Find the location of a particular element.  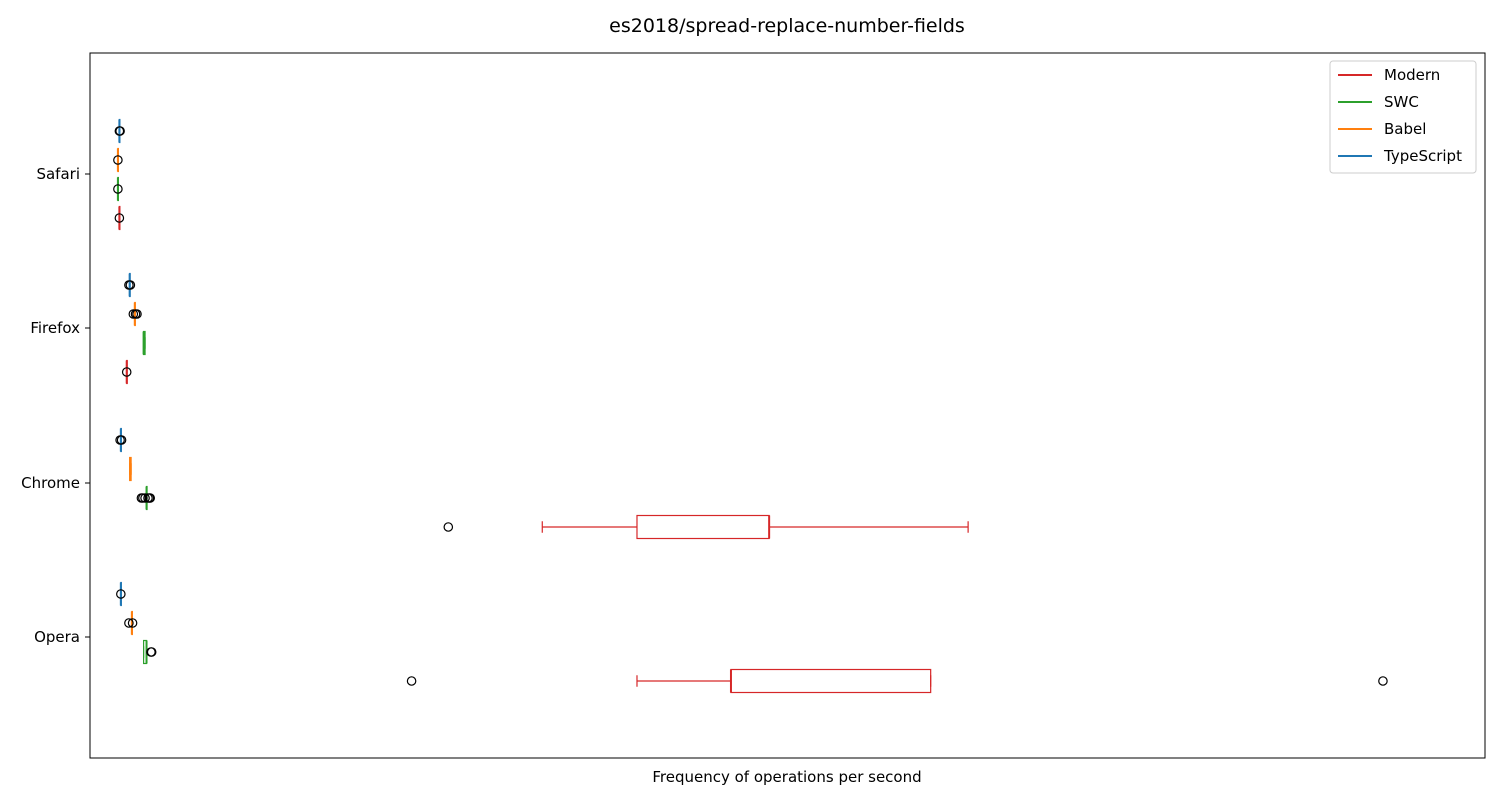

box-modern-chrome is located at coordinates (706, 527).